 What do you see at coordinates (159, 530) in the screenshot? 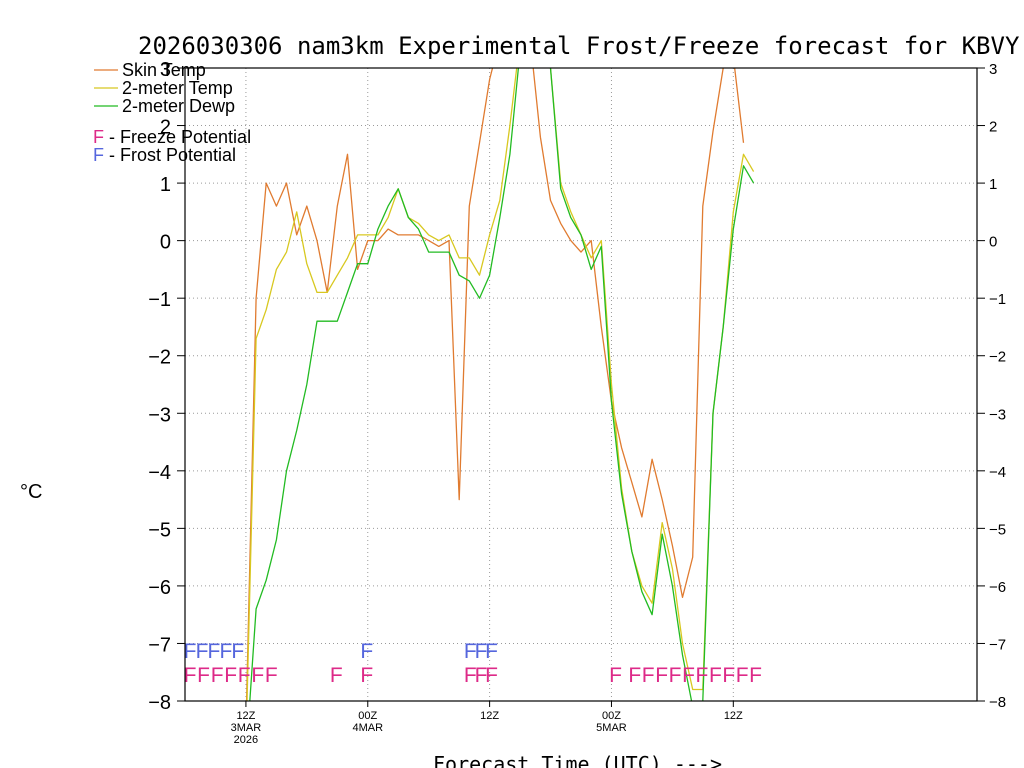
I see `y-tick-label-left: −5` at bounding box center [159, 530].